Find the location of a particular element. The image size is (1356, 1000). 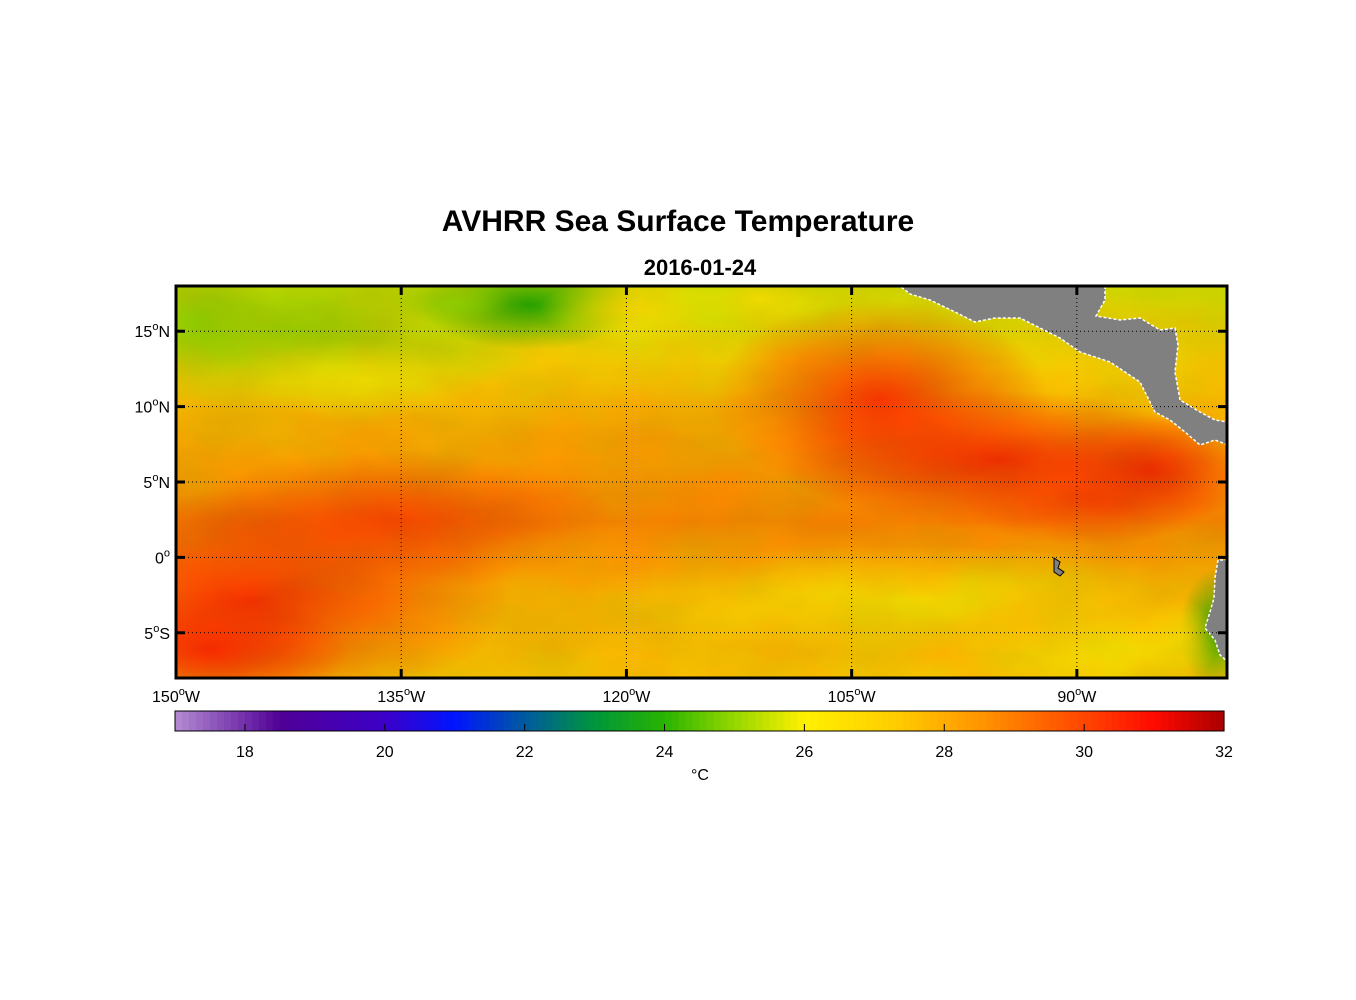

map-date: 2016-01-24 is located at coordinates (700, 267).